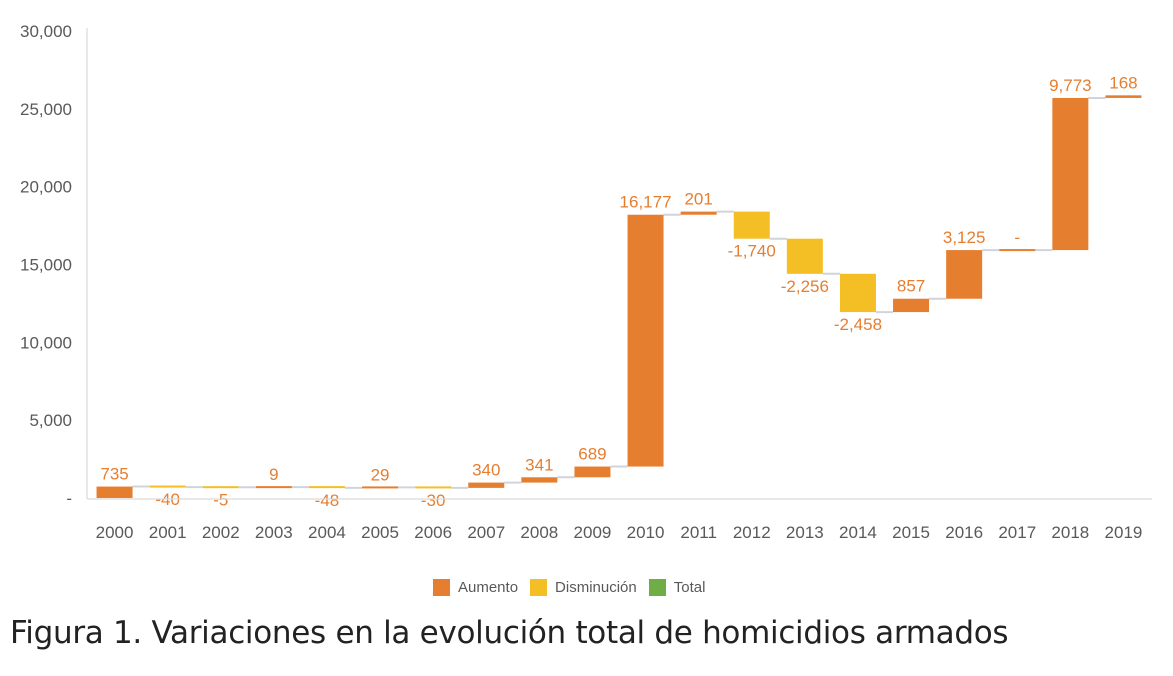 The image size is (1173, 676). I want to click on data-label: -, so click(1017, 237).